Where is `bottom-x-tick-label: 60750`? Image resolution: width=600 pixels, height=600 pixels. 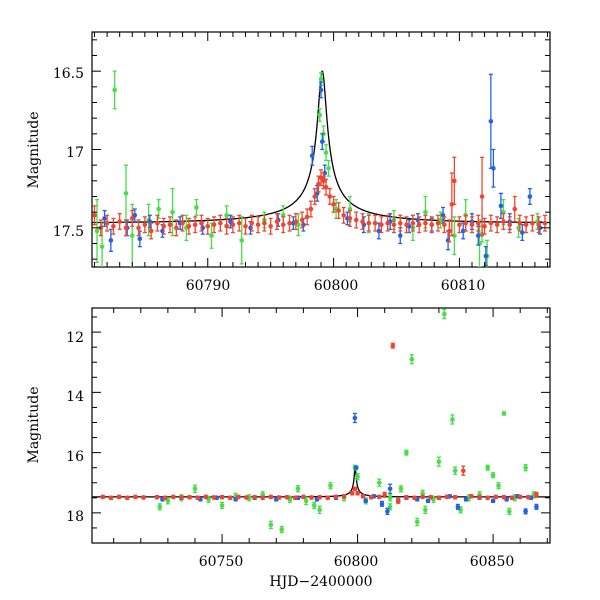
bottom-x-tick-label: 60750 is located at coordinates (221, 562).